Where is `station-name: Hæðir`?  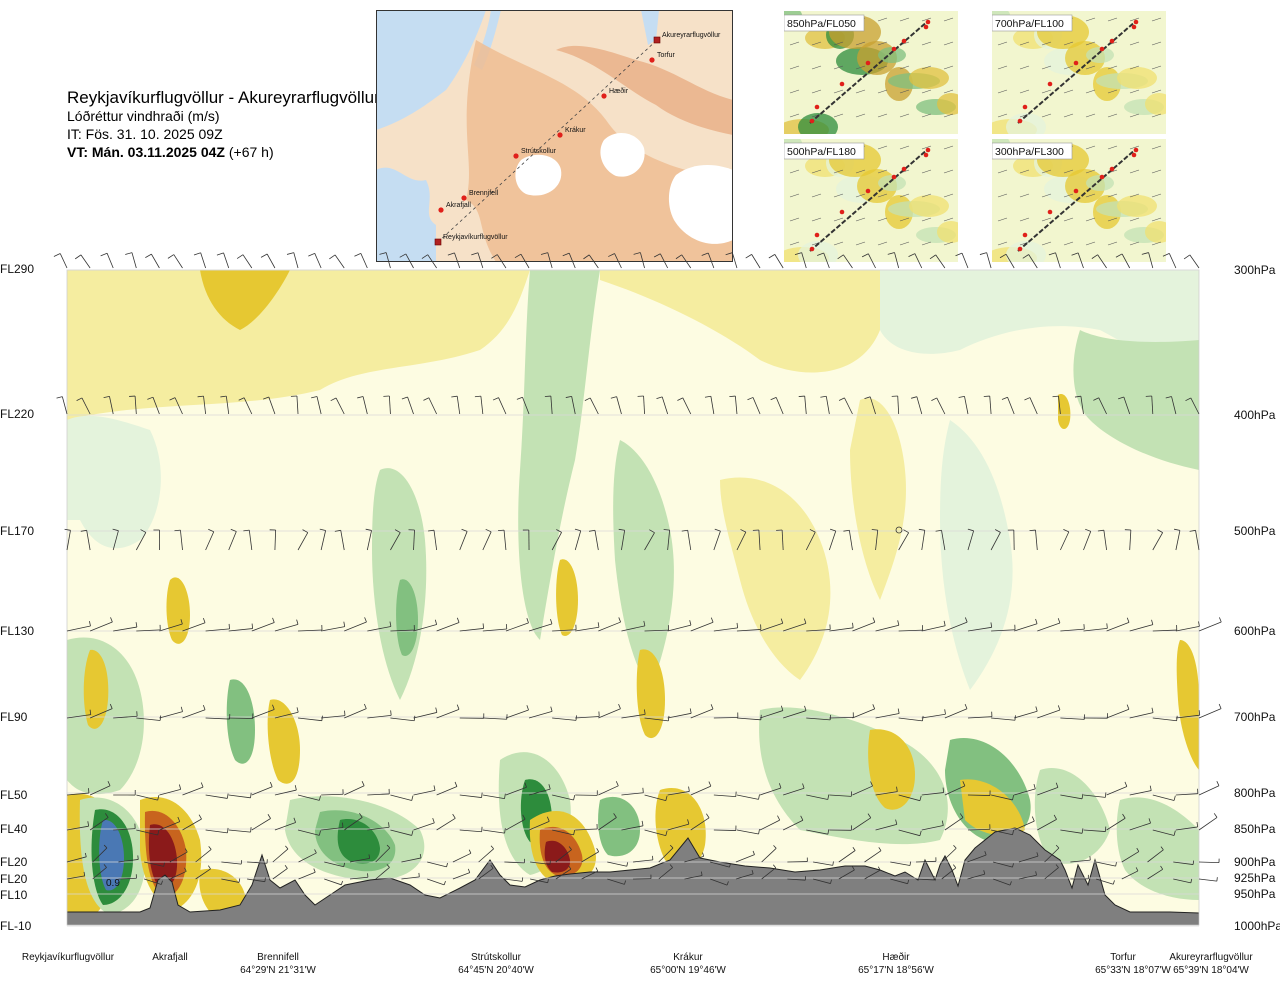 station-name: Hæðir is located at coordinates (896, 957).